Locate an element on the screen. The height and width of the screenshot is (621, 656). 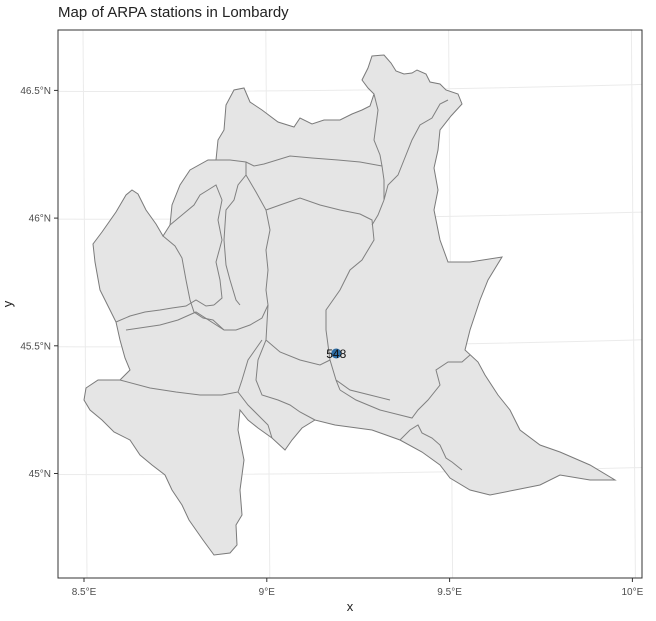
border-sondrio-notch is located at coordinates (378, 130).